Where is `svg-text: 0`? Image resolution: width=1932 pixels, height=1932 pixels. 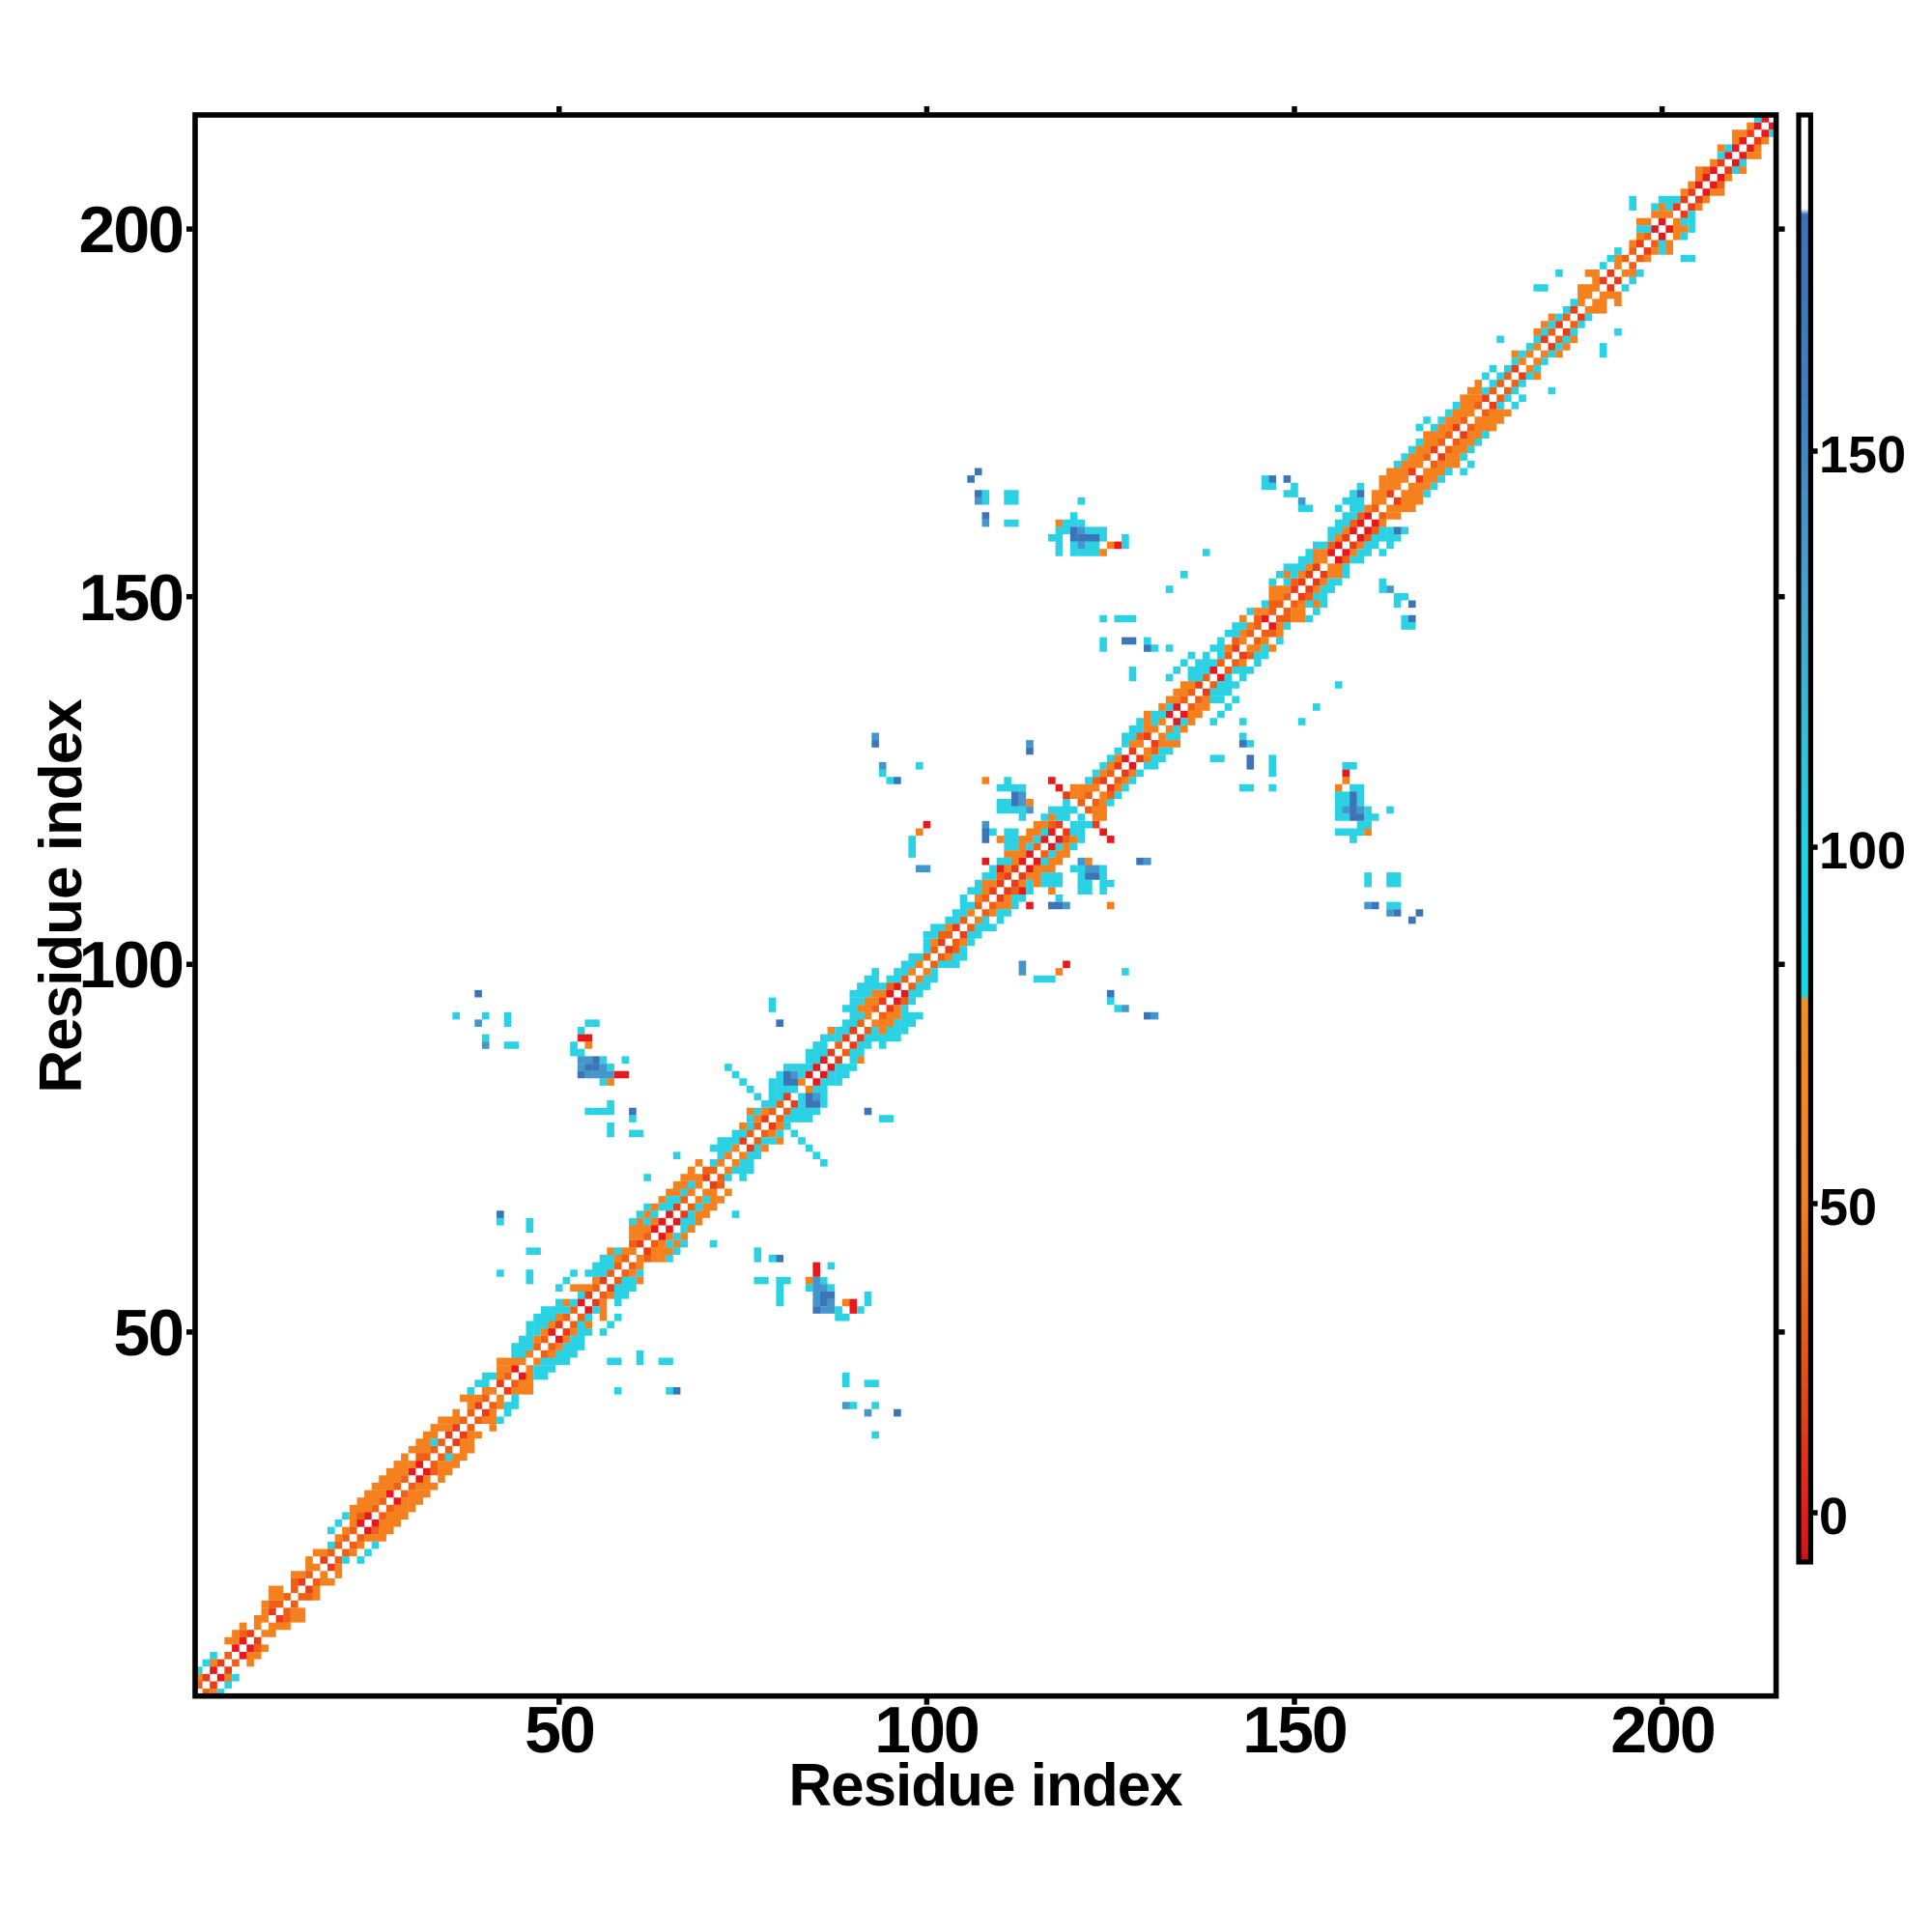 svg-text: 0 is located at coordinates (1833, 1517).